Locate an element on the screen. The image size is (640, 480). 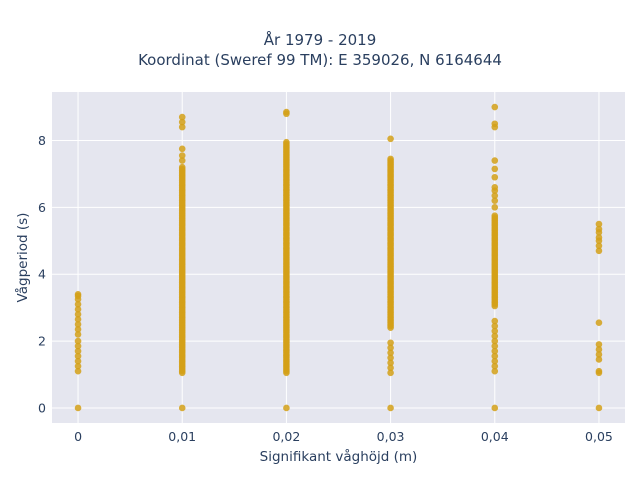
y-tick-label: 8 is located at coordinates (42, 140).